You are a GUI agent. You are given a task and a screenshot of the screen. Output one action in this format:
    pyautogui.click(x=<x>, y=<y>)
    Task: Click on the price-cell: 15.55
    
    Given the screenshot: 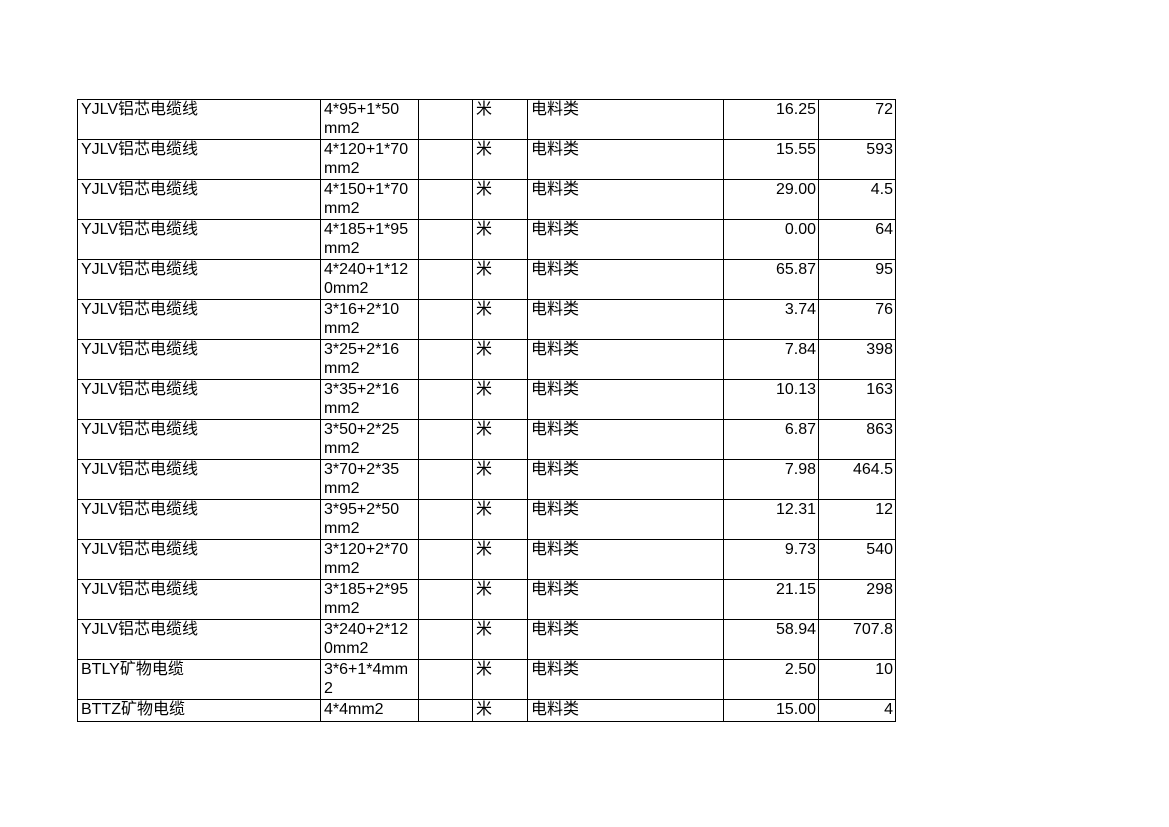 What is the action you would take?
    pyautogui.click(x=771, y=159)
    